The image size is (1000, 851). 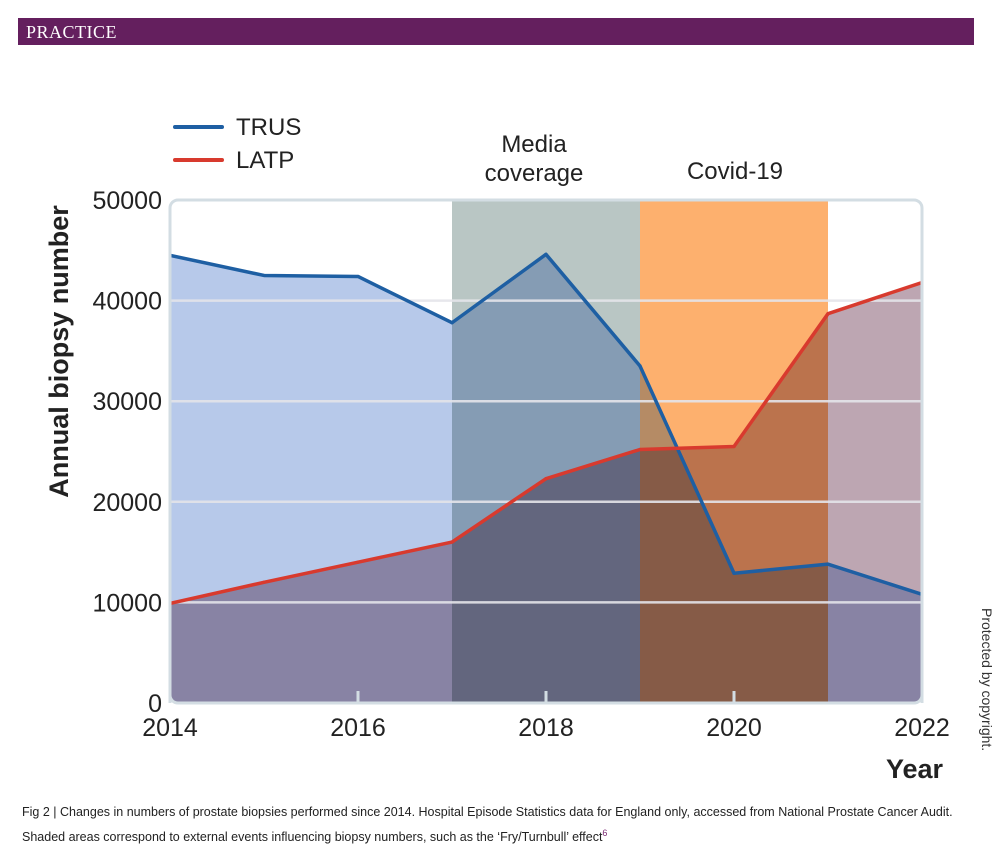 I want to click on point-trus-2021, so click(x=828, y=564).